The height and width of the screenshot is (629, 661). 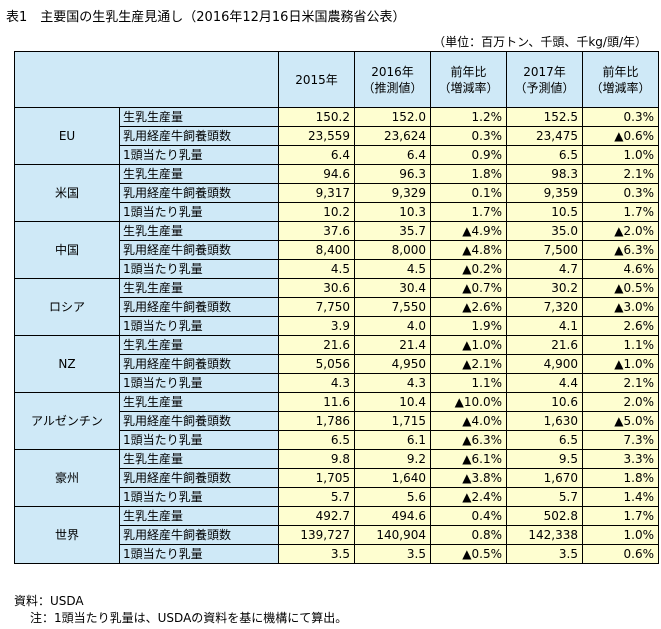 I want to click on value-2016: 5.6, so click(x=392, y=497).